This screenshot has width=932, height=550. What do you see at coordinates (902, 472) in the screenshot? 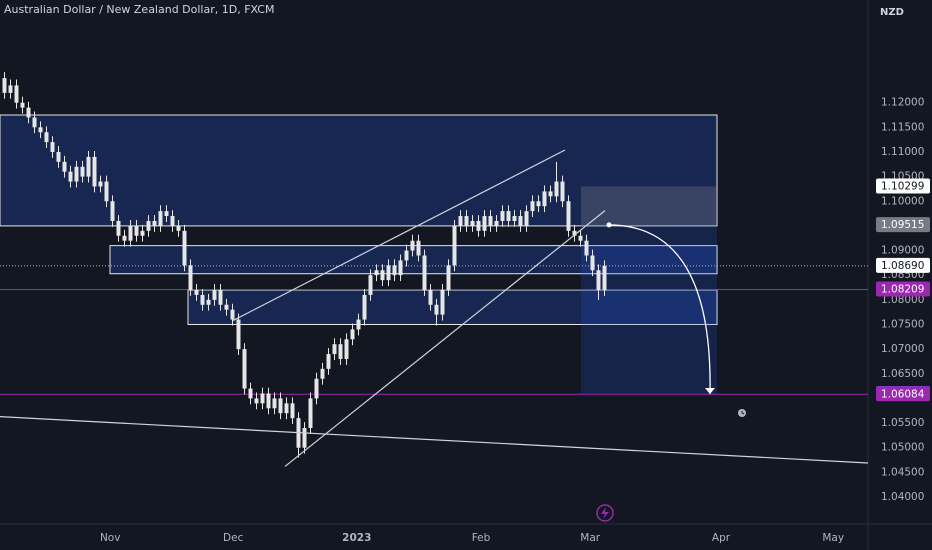
I see `y-tick-label: 1.04500` at bounding box center [902, 472].